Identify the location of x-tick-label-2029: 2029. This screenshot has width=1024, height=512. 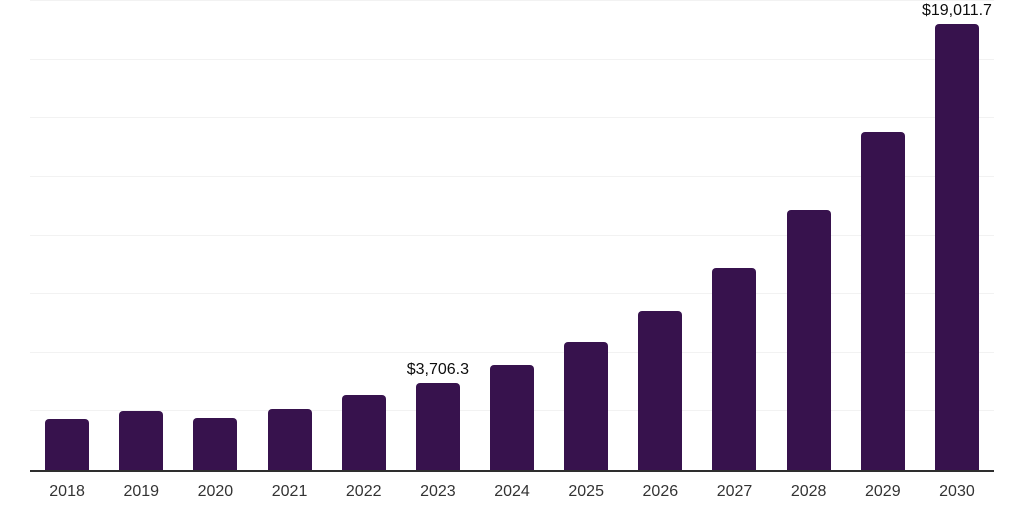
(883, 491).